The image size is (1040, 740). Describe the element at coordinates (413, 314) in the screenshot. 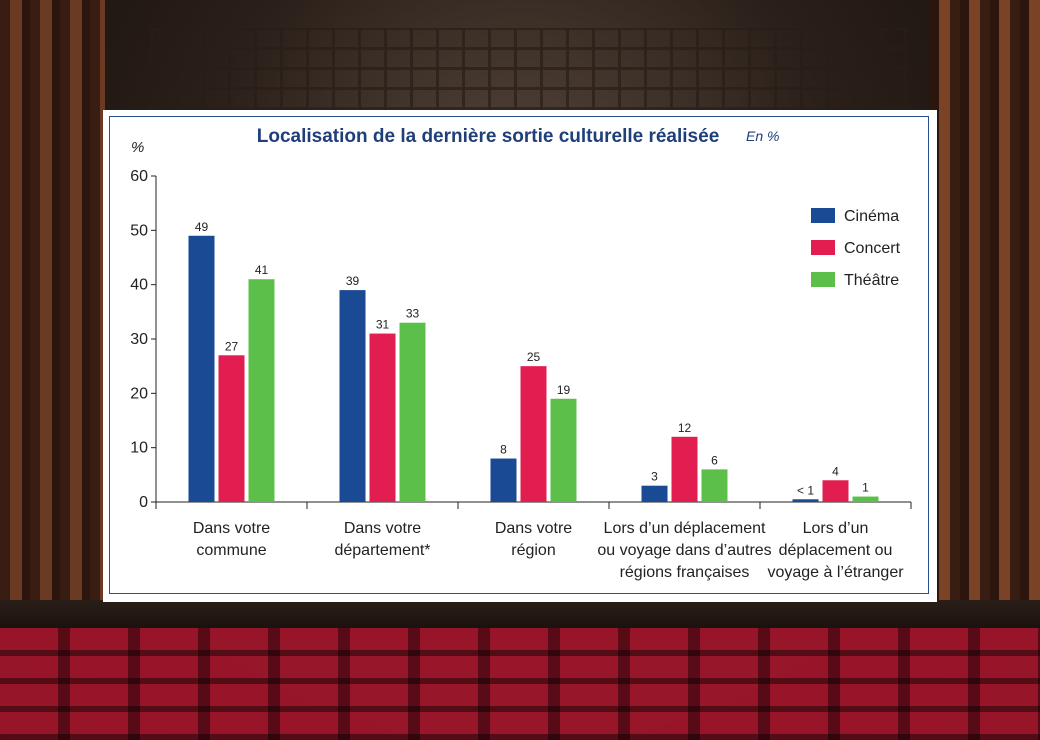

I see `bar-data-label: 33` at that location.